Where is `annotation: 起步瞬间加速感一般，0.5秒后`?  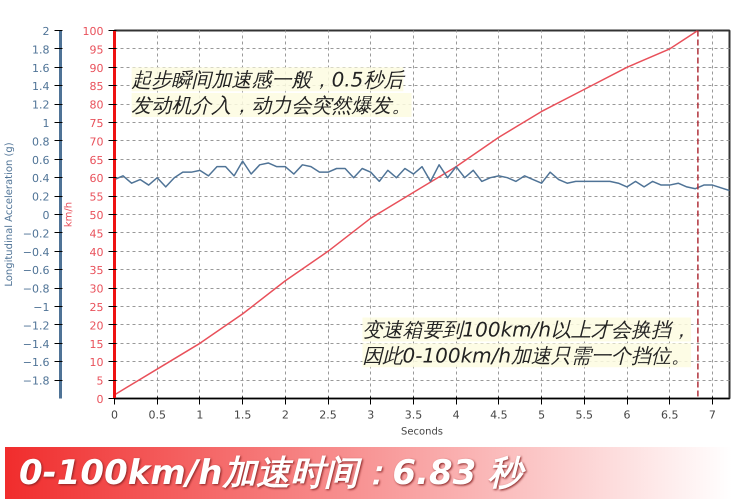 annotation: 起步瞬间加速感一般，0.5秒后 is located at coordinates (269, 79).